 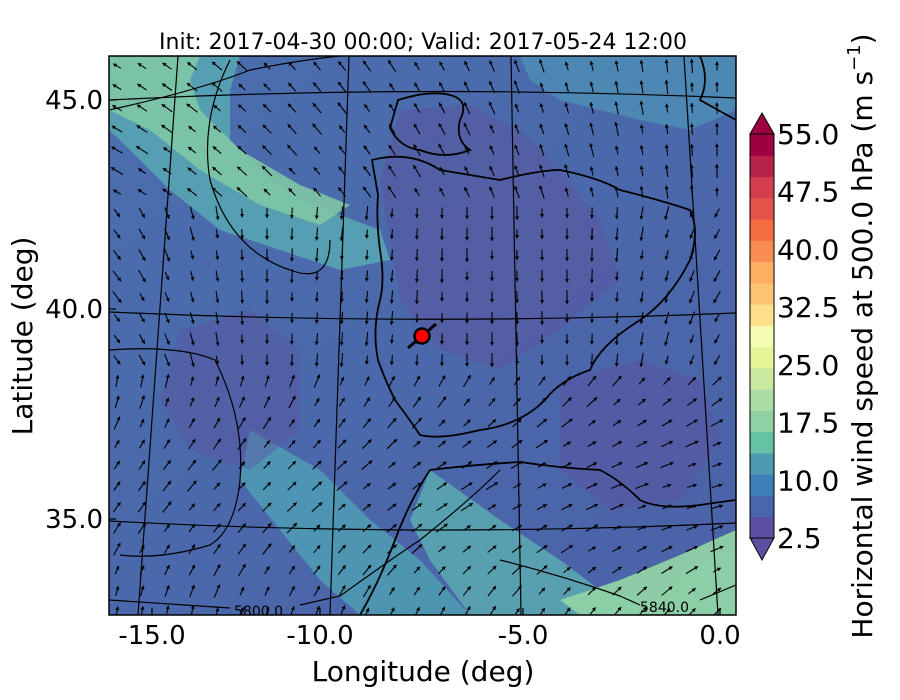 I want to click on y-axis-label: Latitude (deg), so click(x=22, y=336).